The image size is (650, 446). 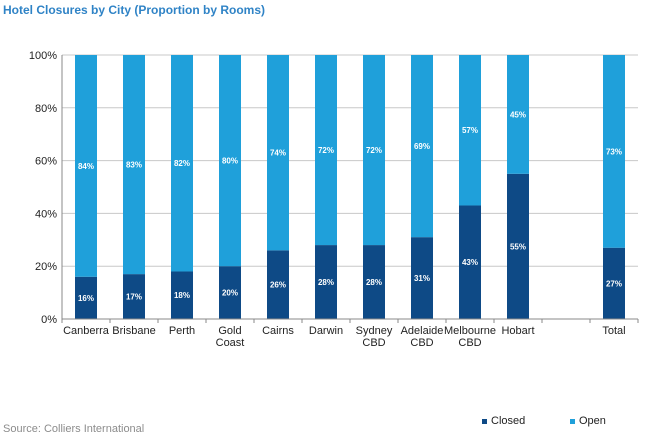 I want to click on x-tick-label: Coast, so click(x=230, y=343).